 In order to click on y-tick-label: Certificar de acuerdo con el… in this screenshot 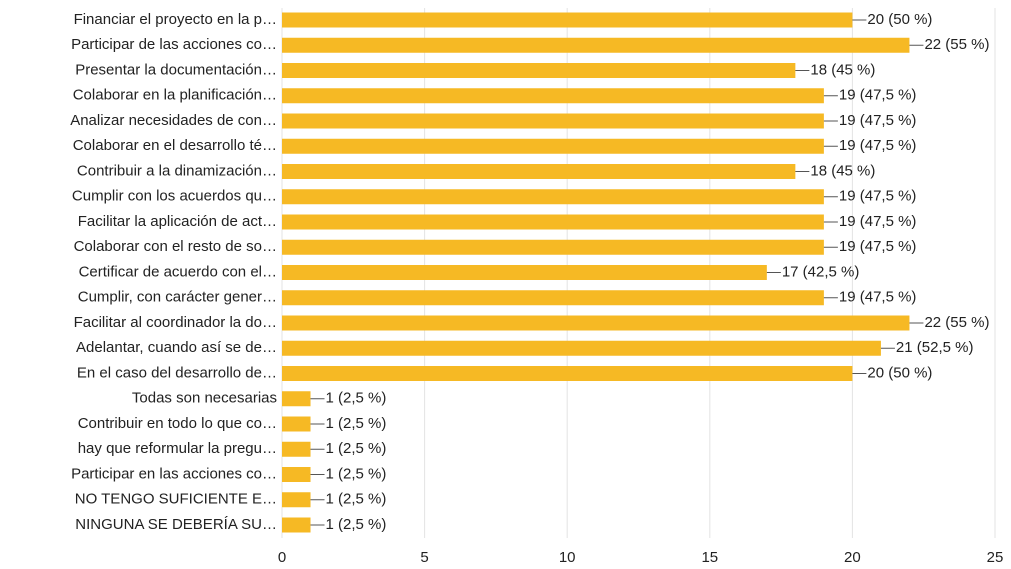, I will do `click(178, 271)`.